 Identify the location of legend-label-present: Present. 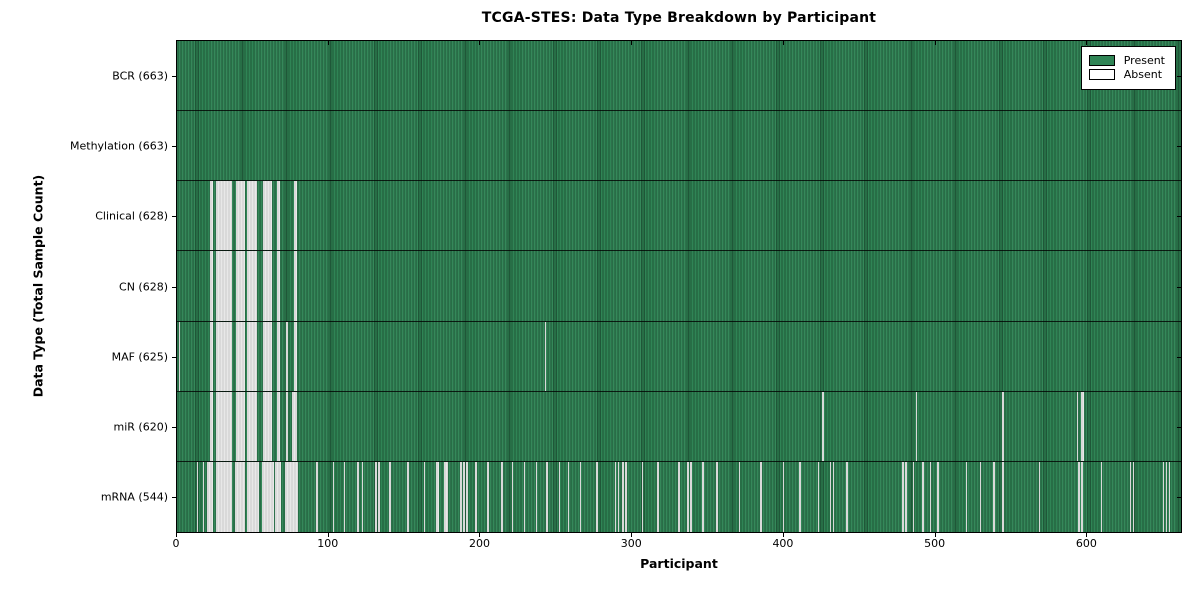
(1144, 60).